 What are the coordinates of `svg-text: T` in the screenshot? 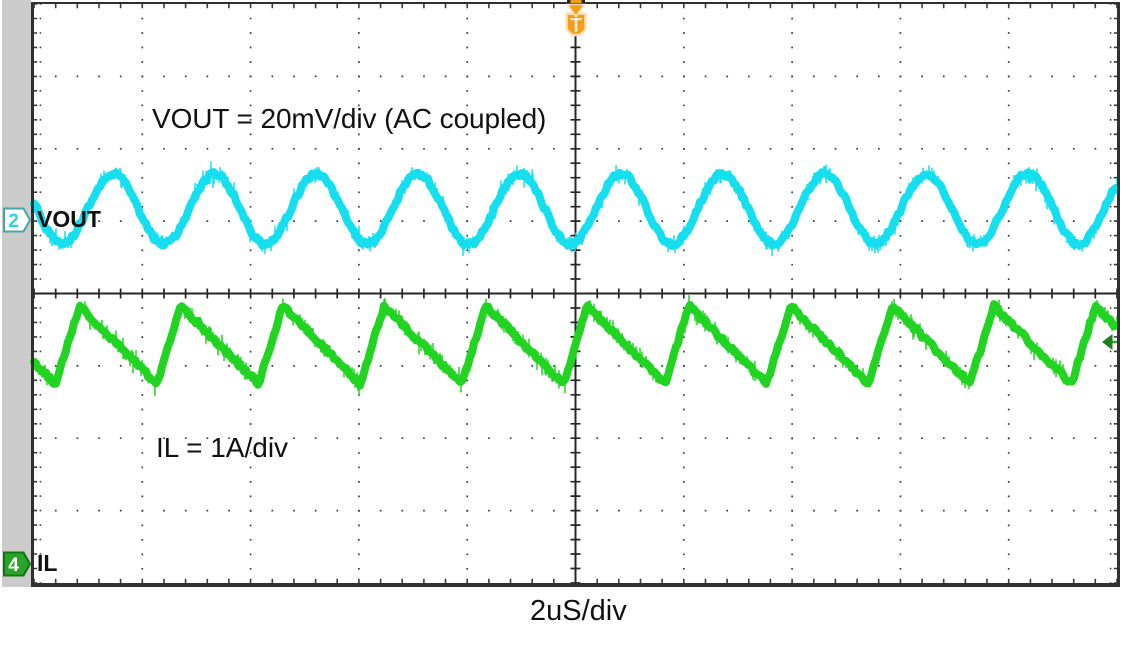 It's located at (576, 26).